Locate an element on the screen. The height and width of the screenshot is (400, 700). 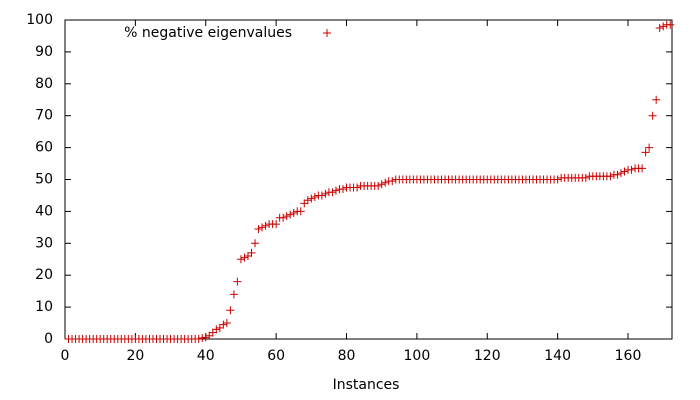
x-tick-label: 120 is located at coordinates (487, 356).